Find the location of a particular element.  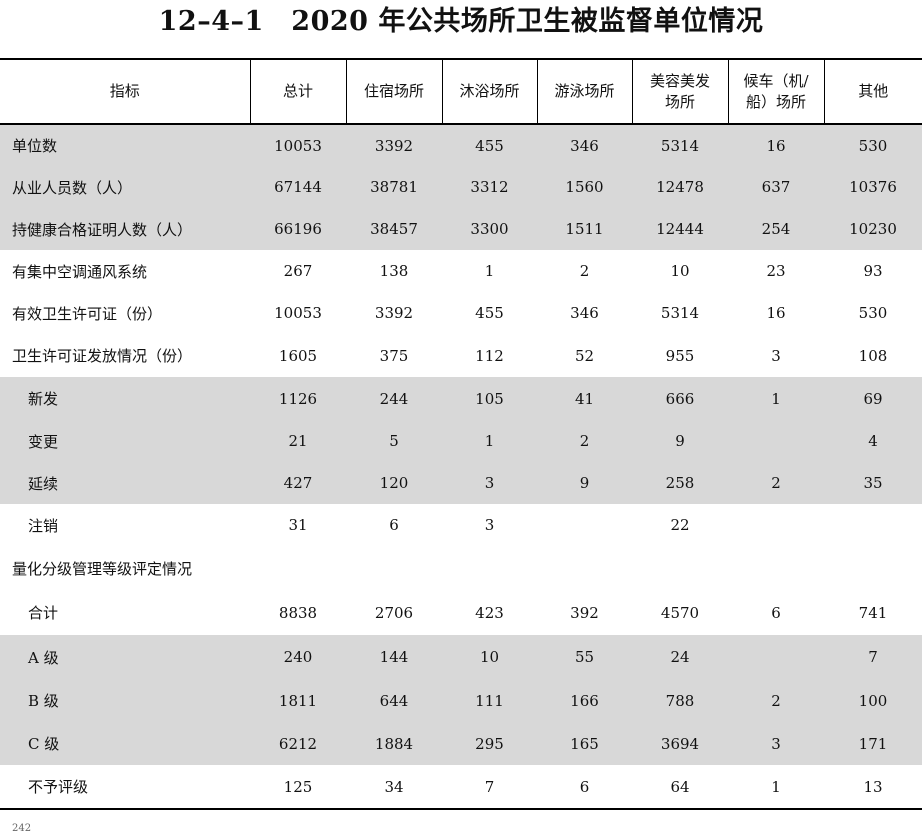

table-cell: 31 is located at coordinates (298, 525).